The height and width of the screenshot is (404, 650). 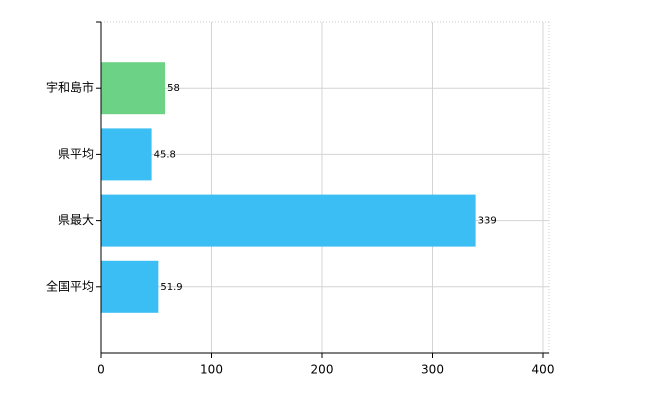 I want to click on value-label: 45.8, so click(x=165, y=154).